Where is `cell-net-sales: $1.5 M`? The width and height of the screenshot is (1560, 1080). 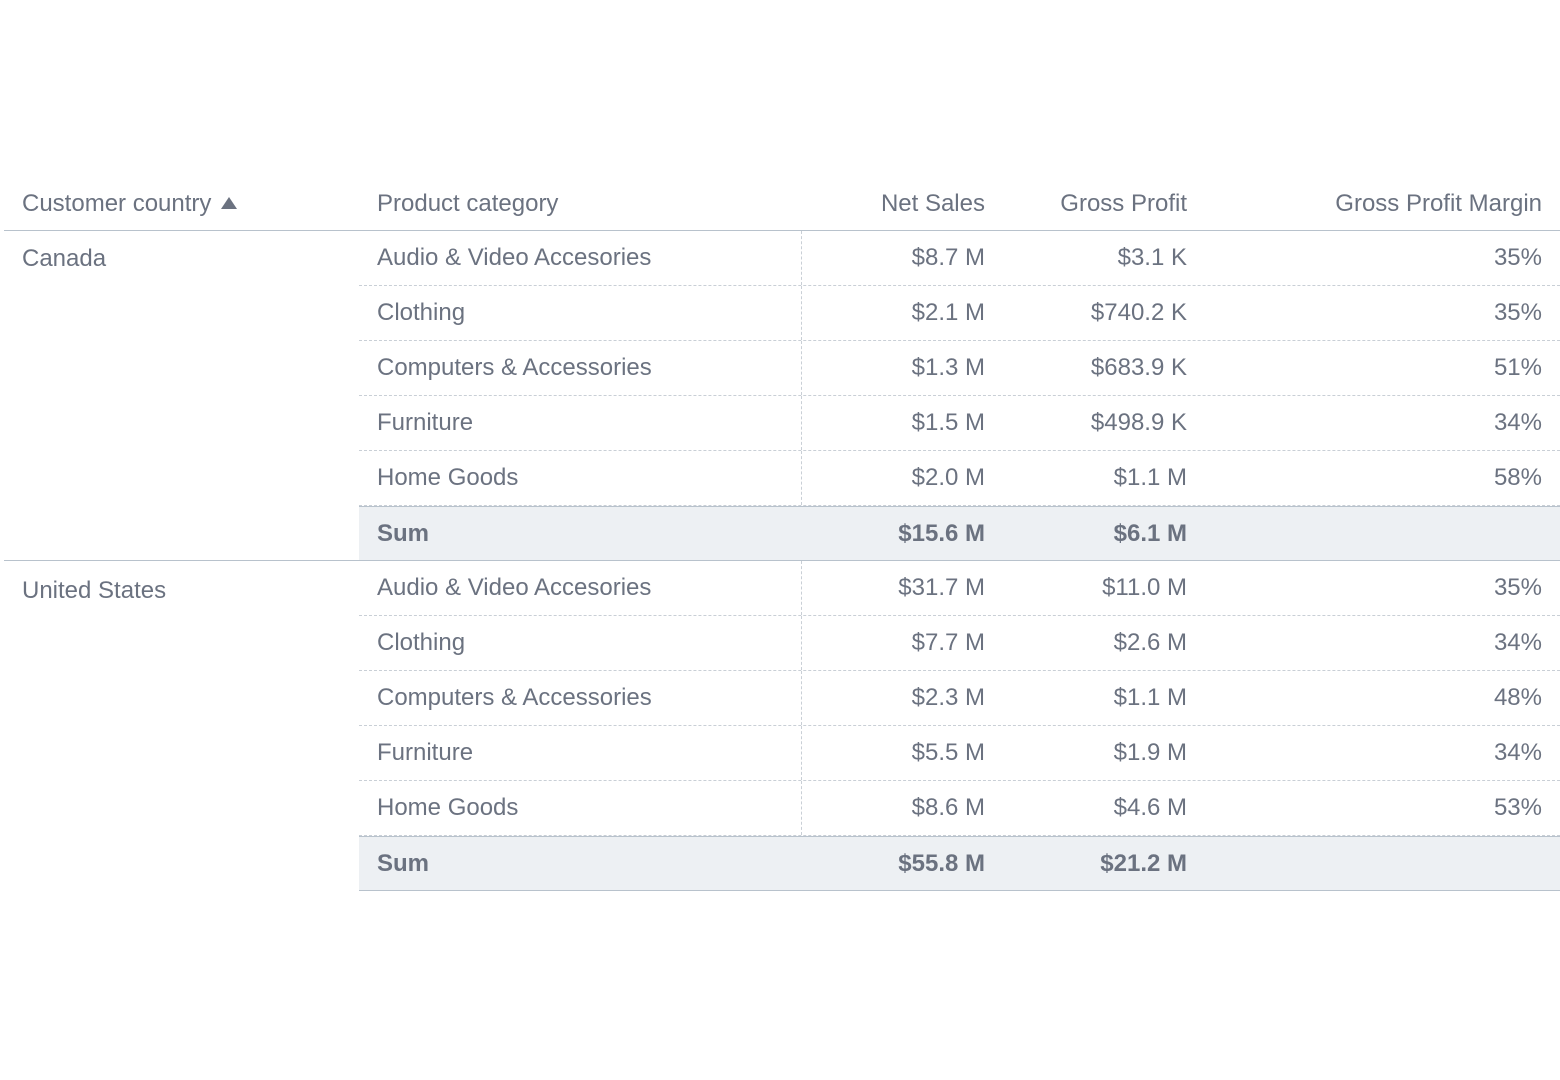 cell-net-sales: $1.5 M is located at coordinates (948, 422).